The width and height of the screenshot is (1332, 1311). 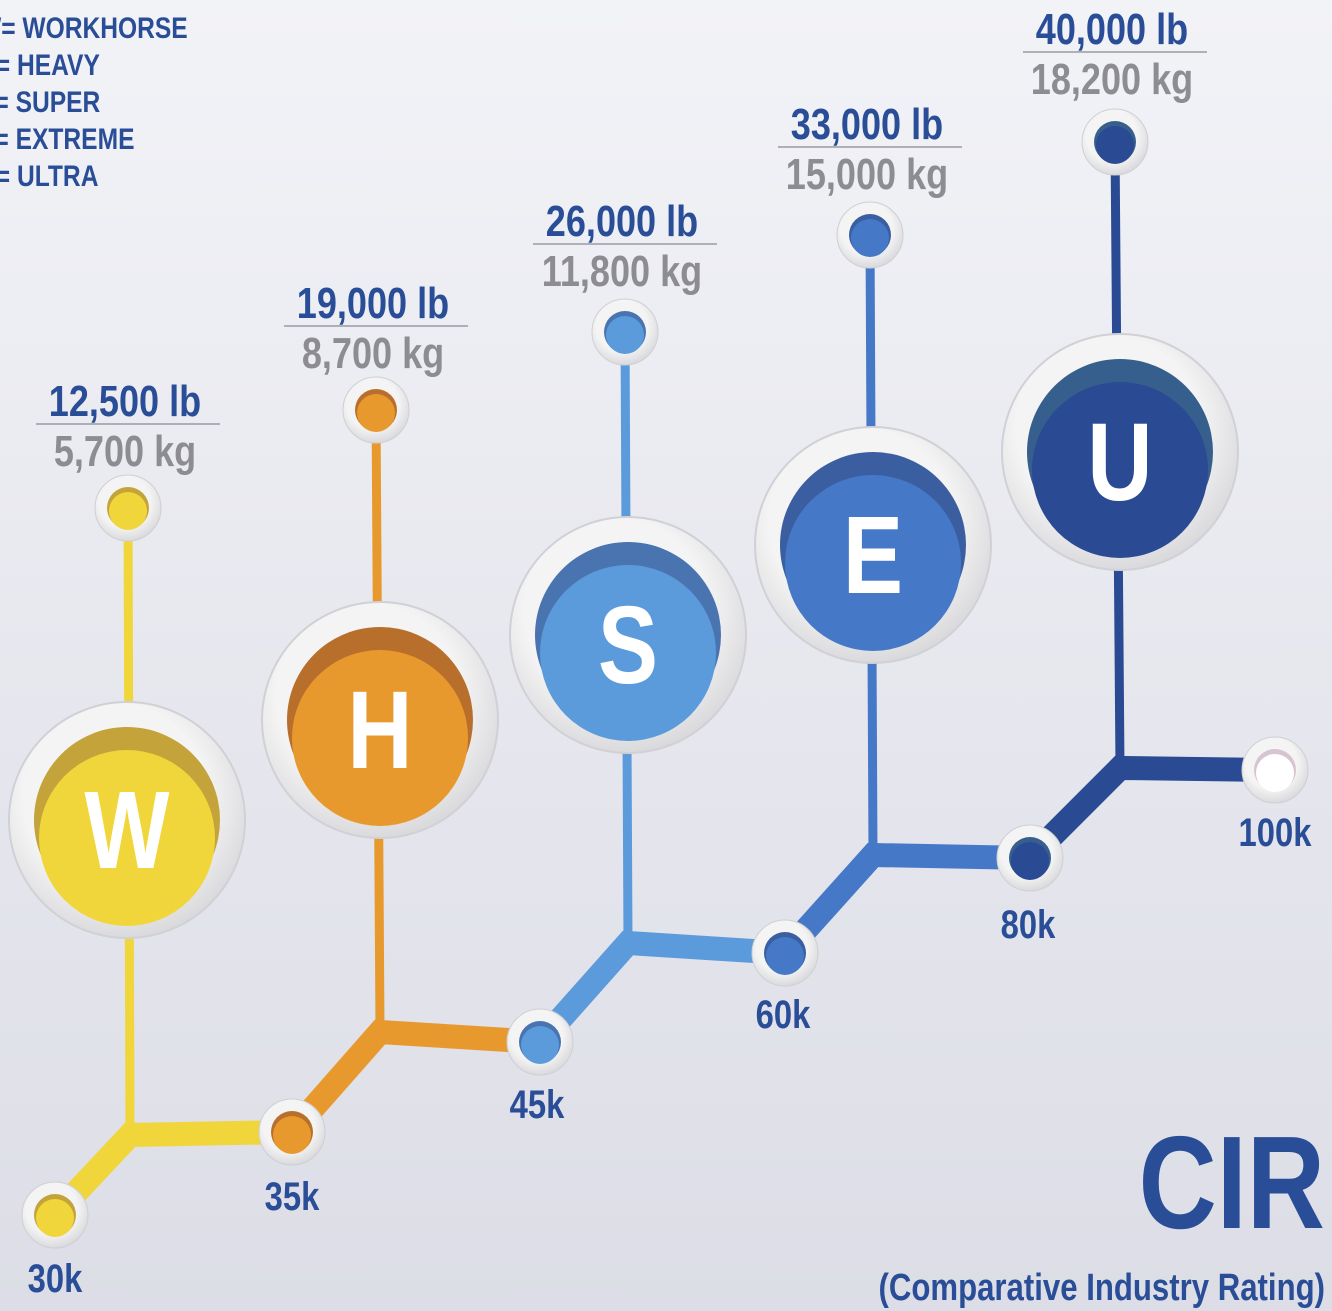 What do you see at coordinates (622, 221) in the screenshot?
I see `lb-label: 26,000 lb` at bounding box center [622, 221].